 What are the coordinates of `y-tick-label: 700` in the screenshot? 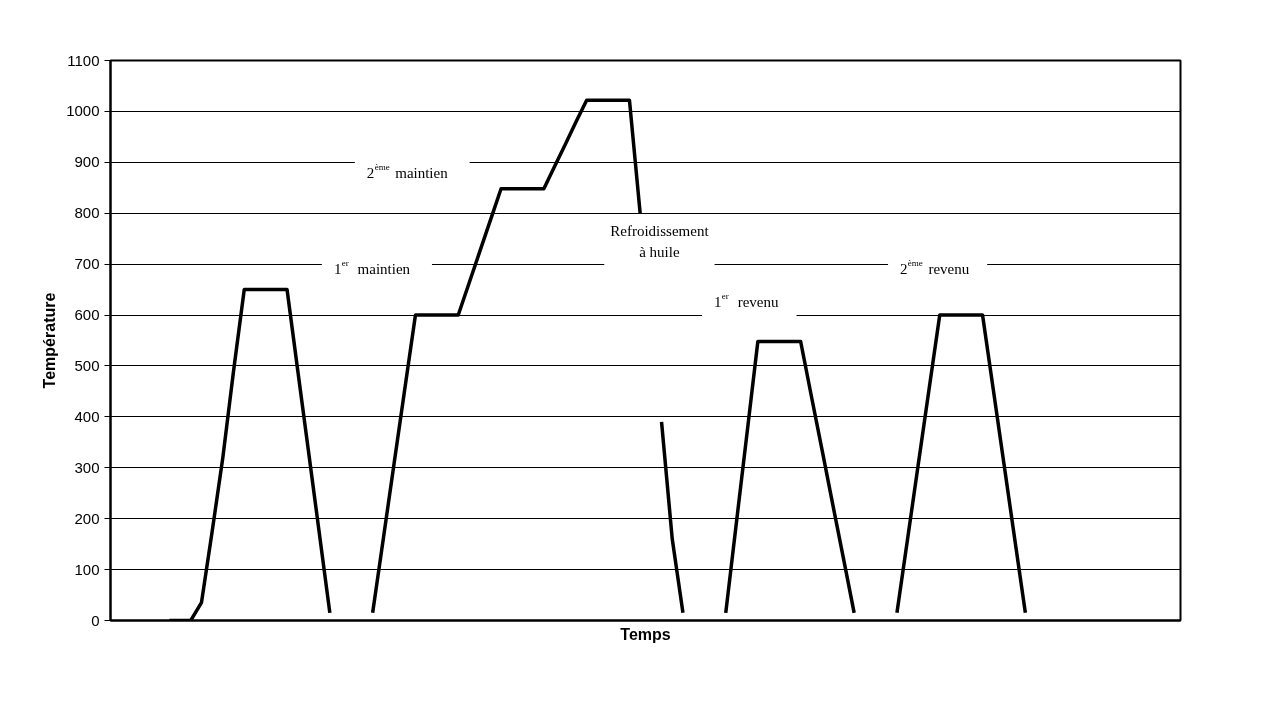 It's located at (87, 264).